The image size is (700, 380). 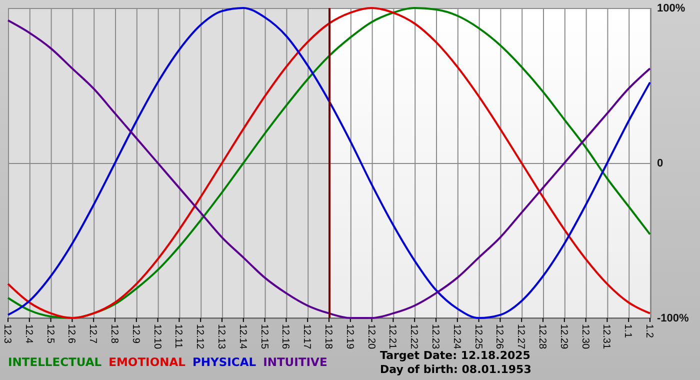 What do you see at coordinates (264, 337) in the screenshot?
I see `x-tick-label: 12.15` at bounding box center [264, 337].